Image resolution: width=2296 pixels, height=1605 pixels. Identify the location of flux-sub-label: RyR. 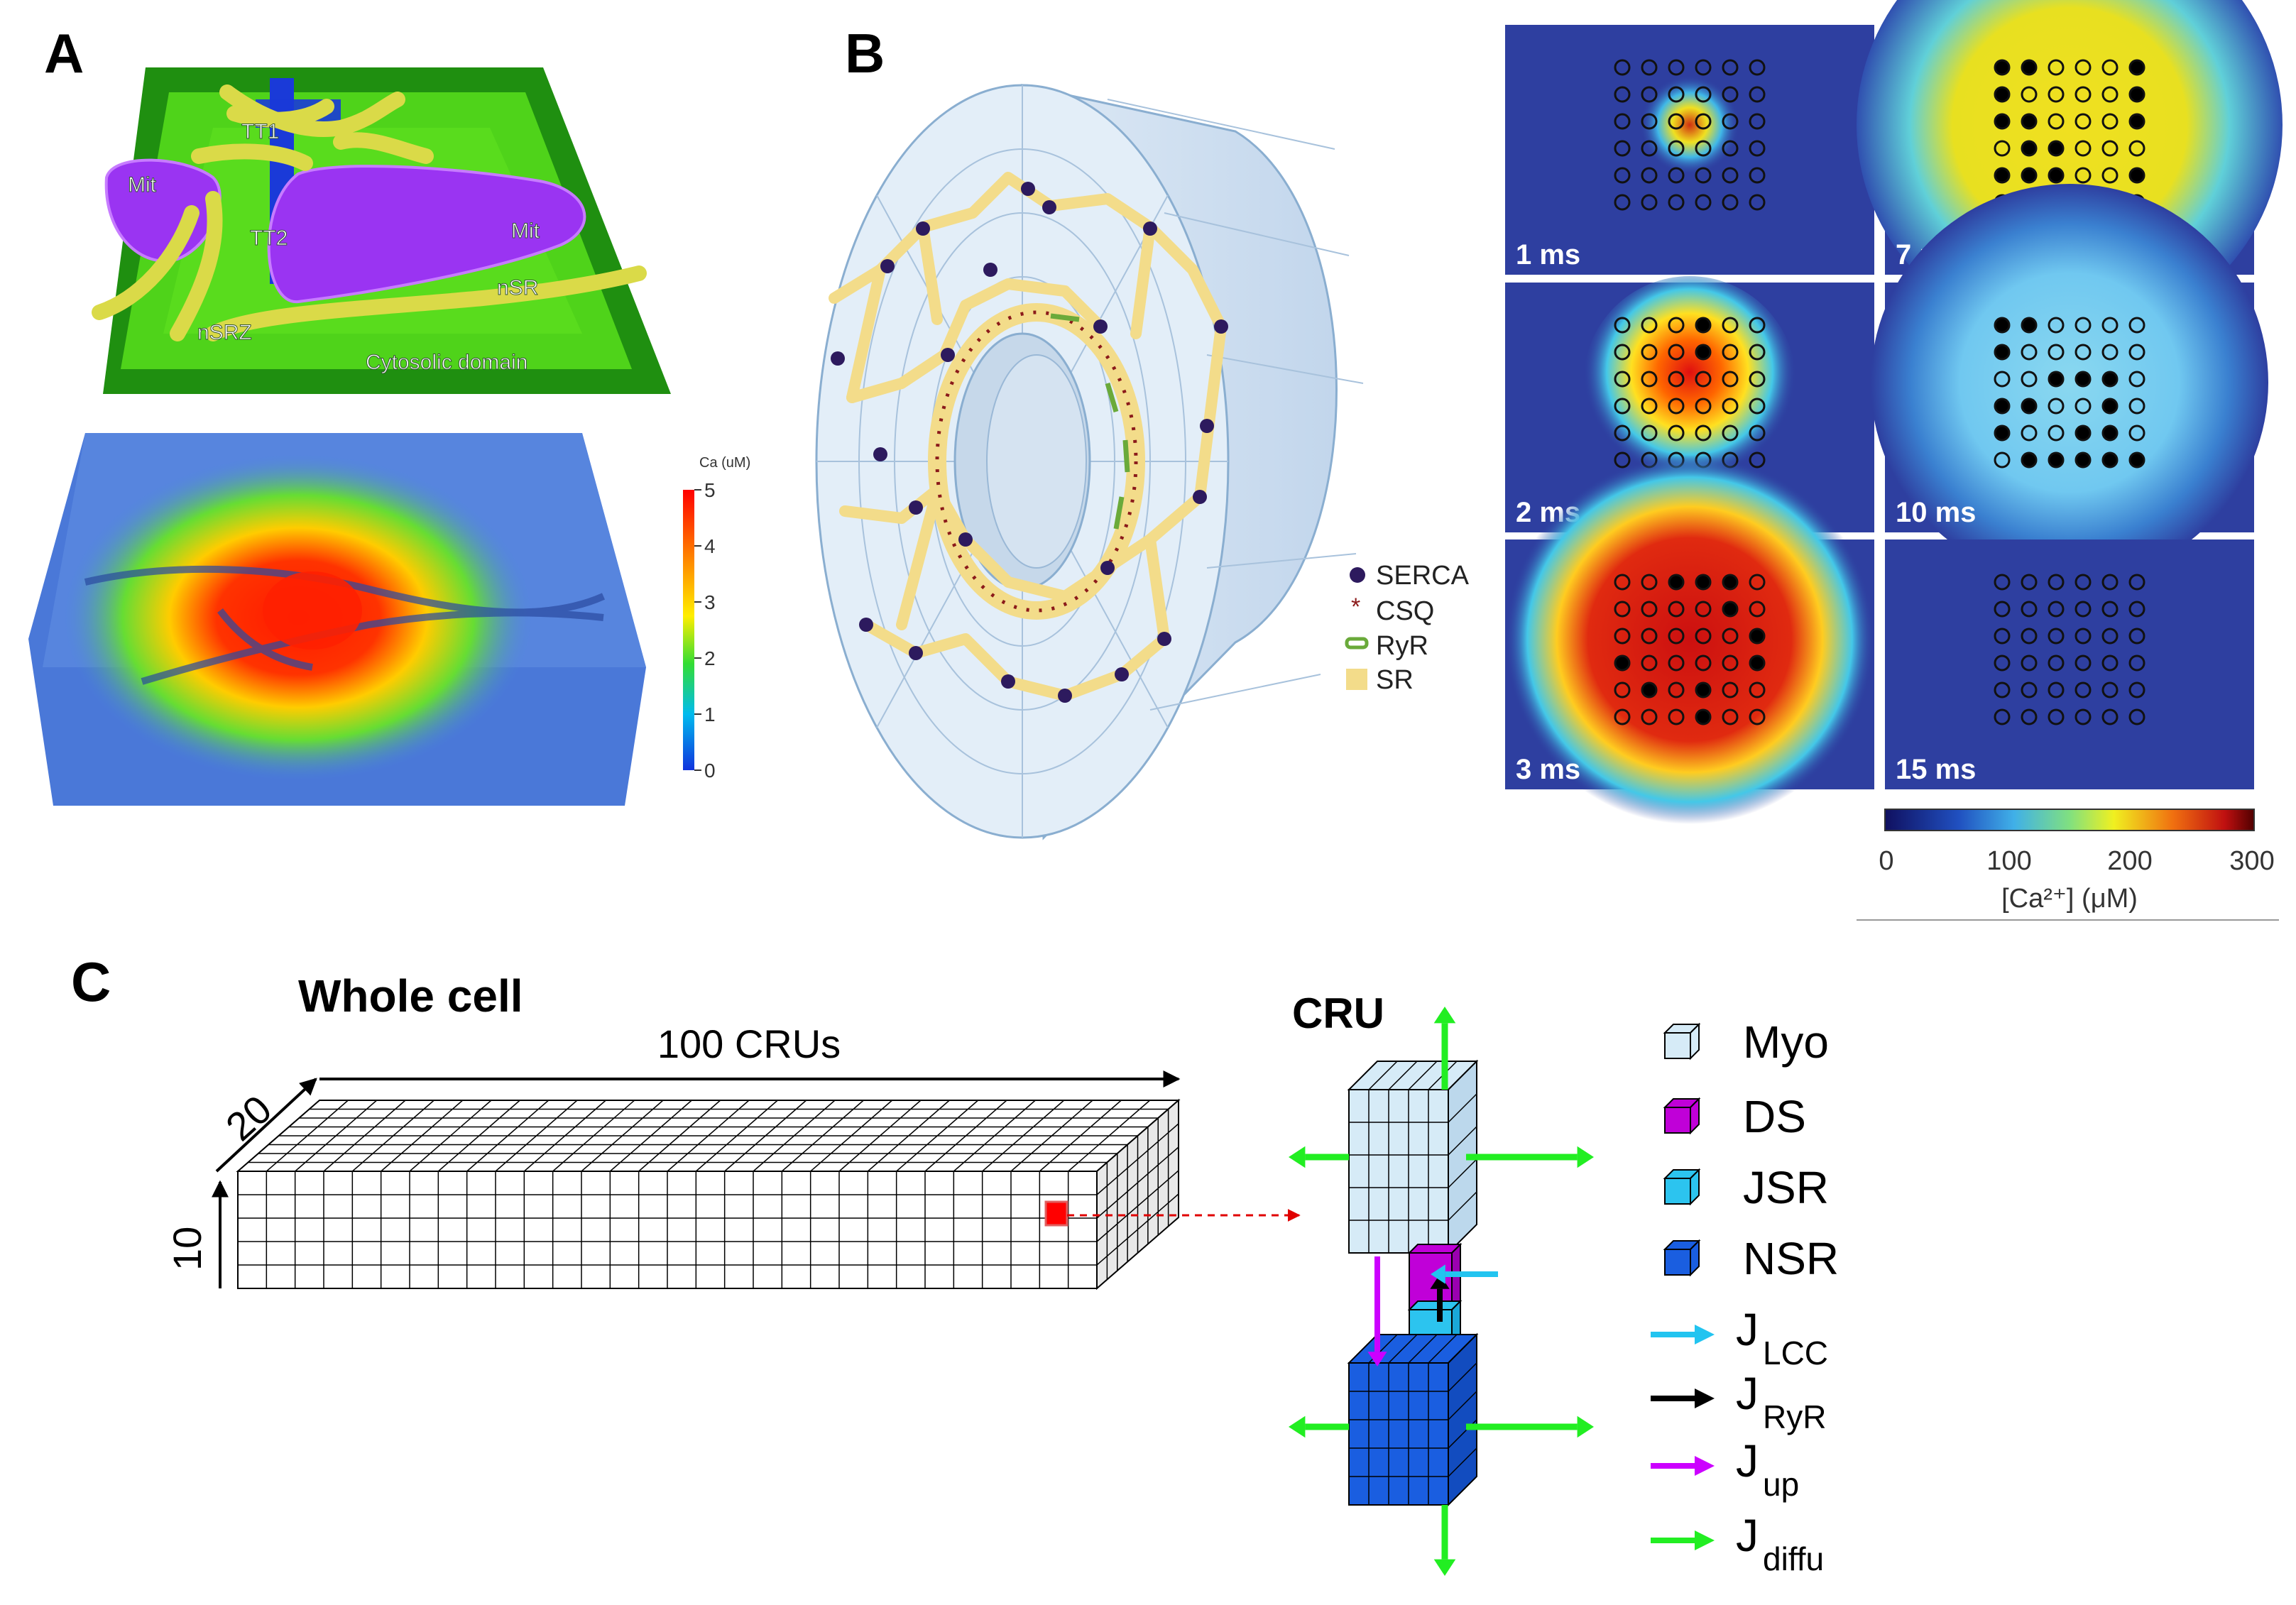
(1794, 1416).